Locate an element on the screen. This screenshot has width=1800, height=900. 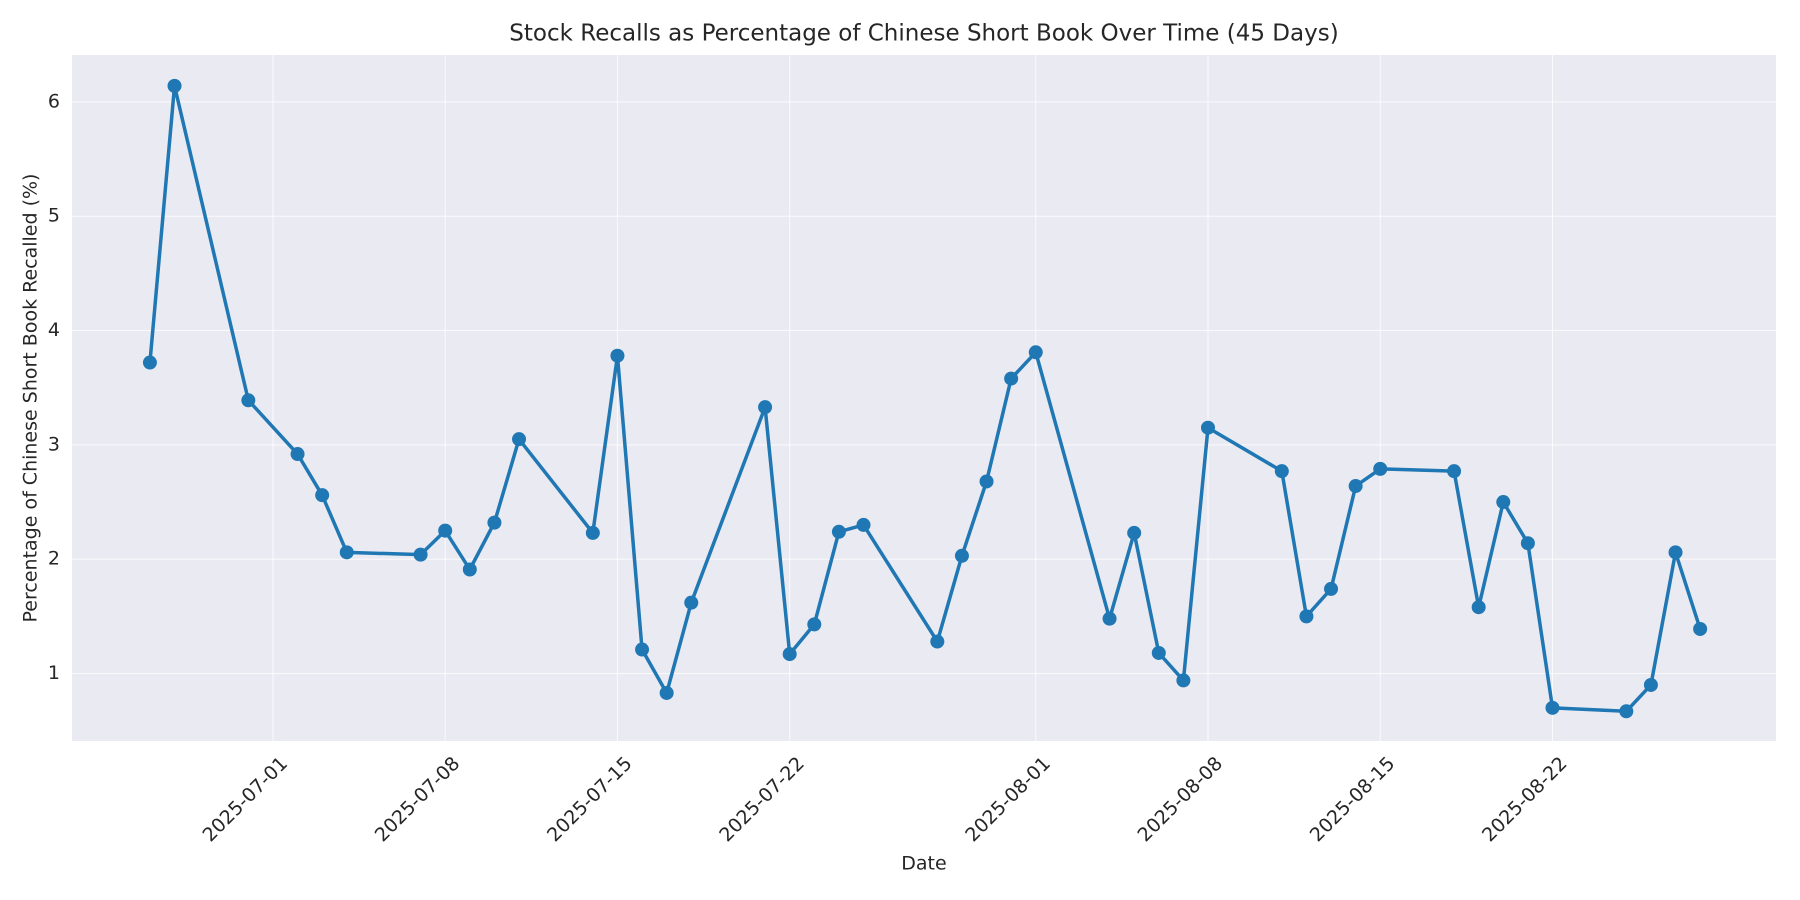
x-tick-label: 2025-07-08 is located at coordinates (418, 800).